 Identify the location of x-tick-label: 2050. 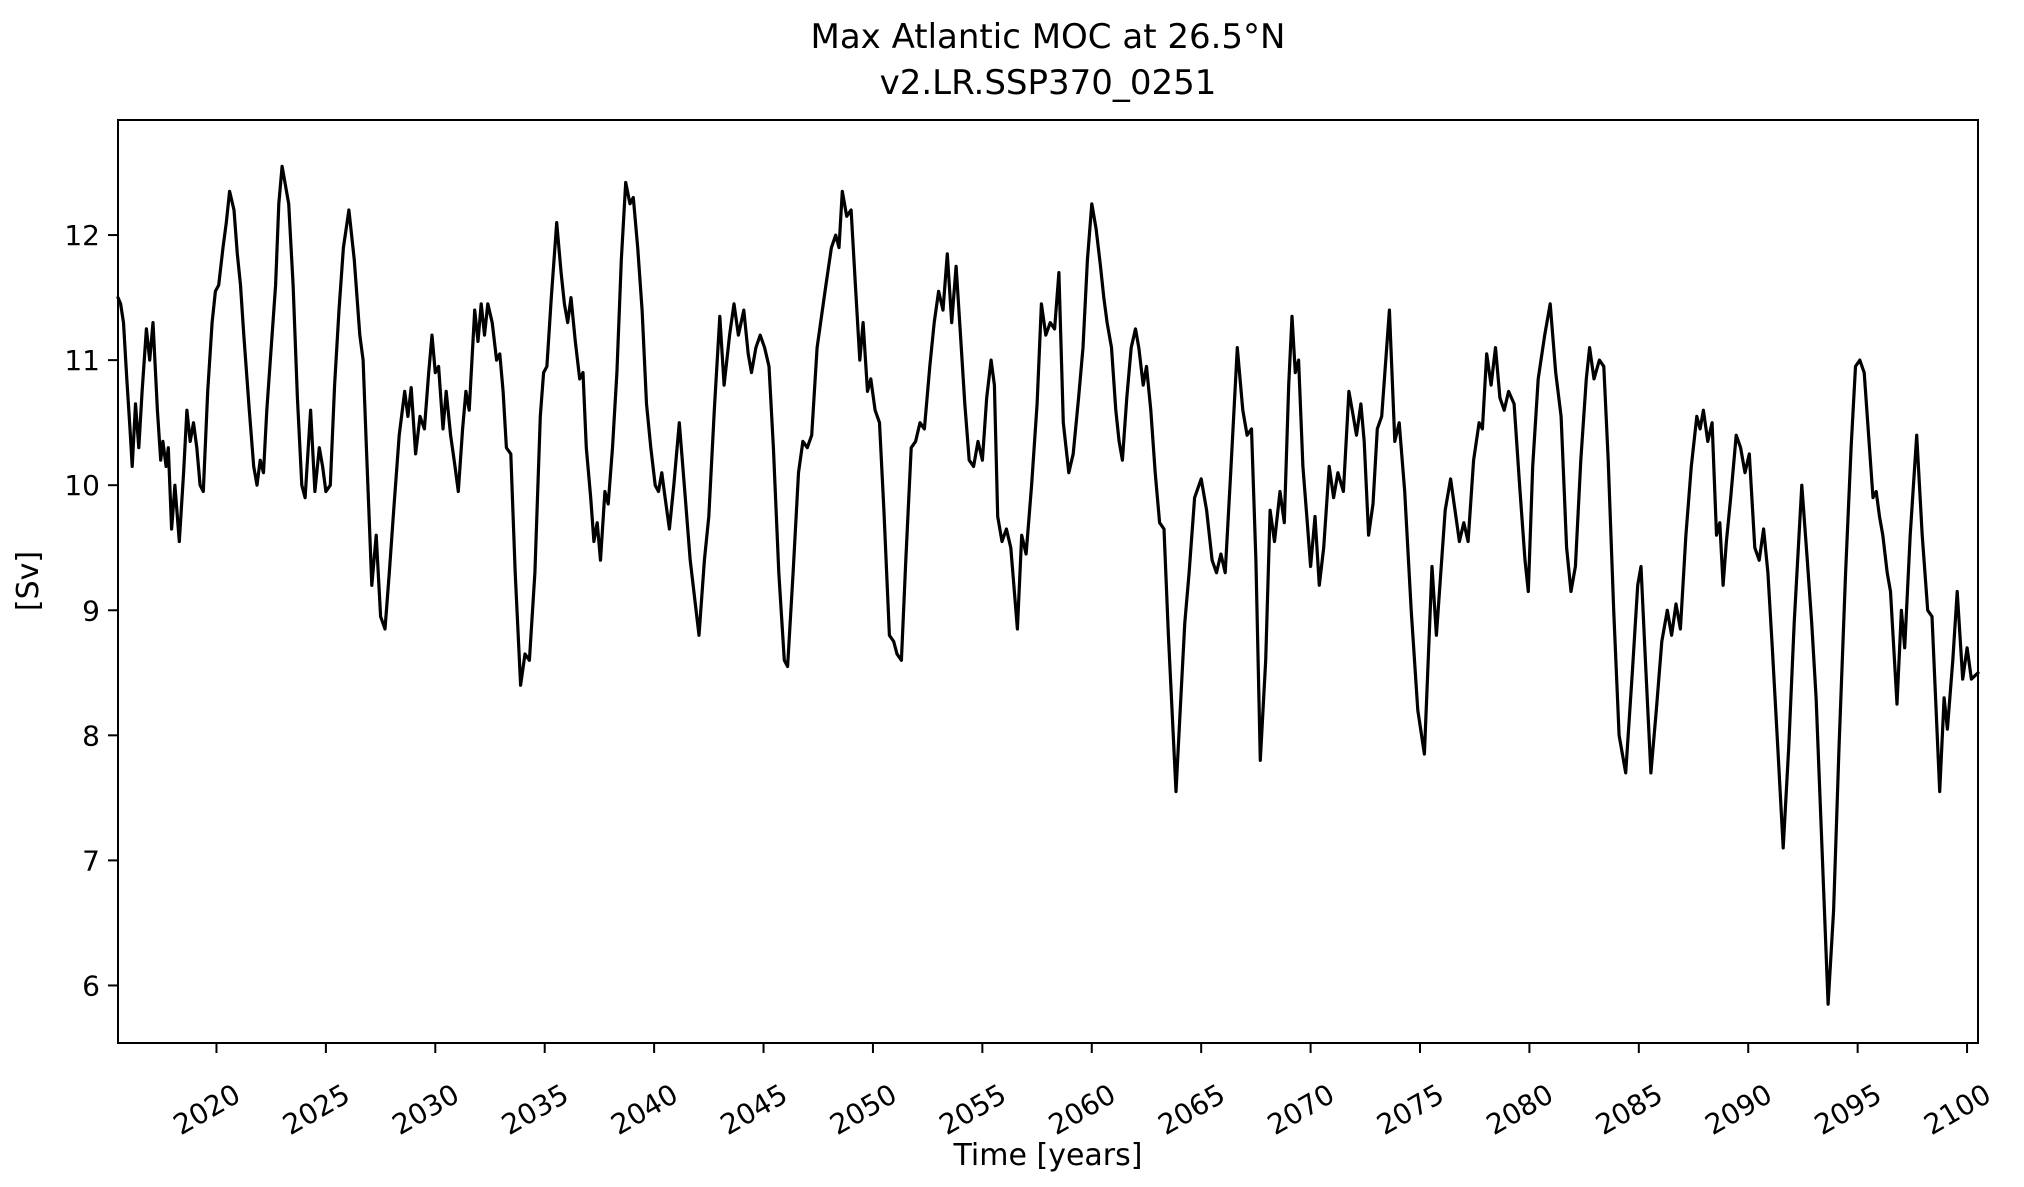
(863, 1109).